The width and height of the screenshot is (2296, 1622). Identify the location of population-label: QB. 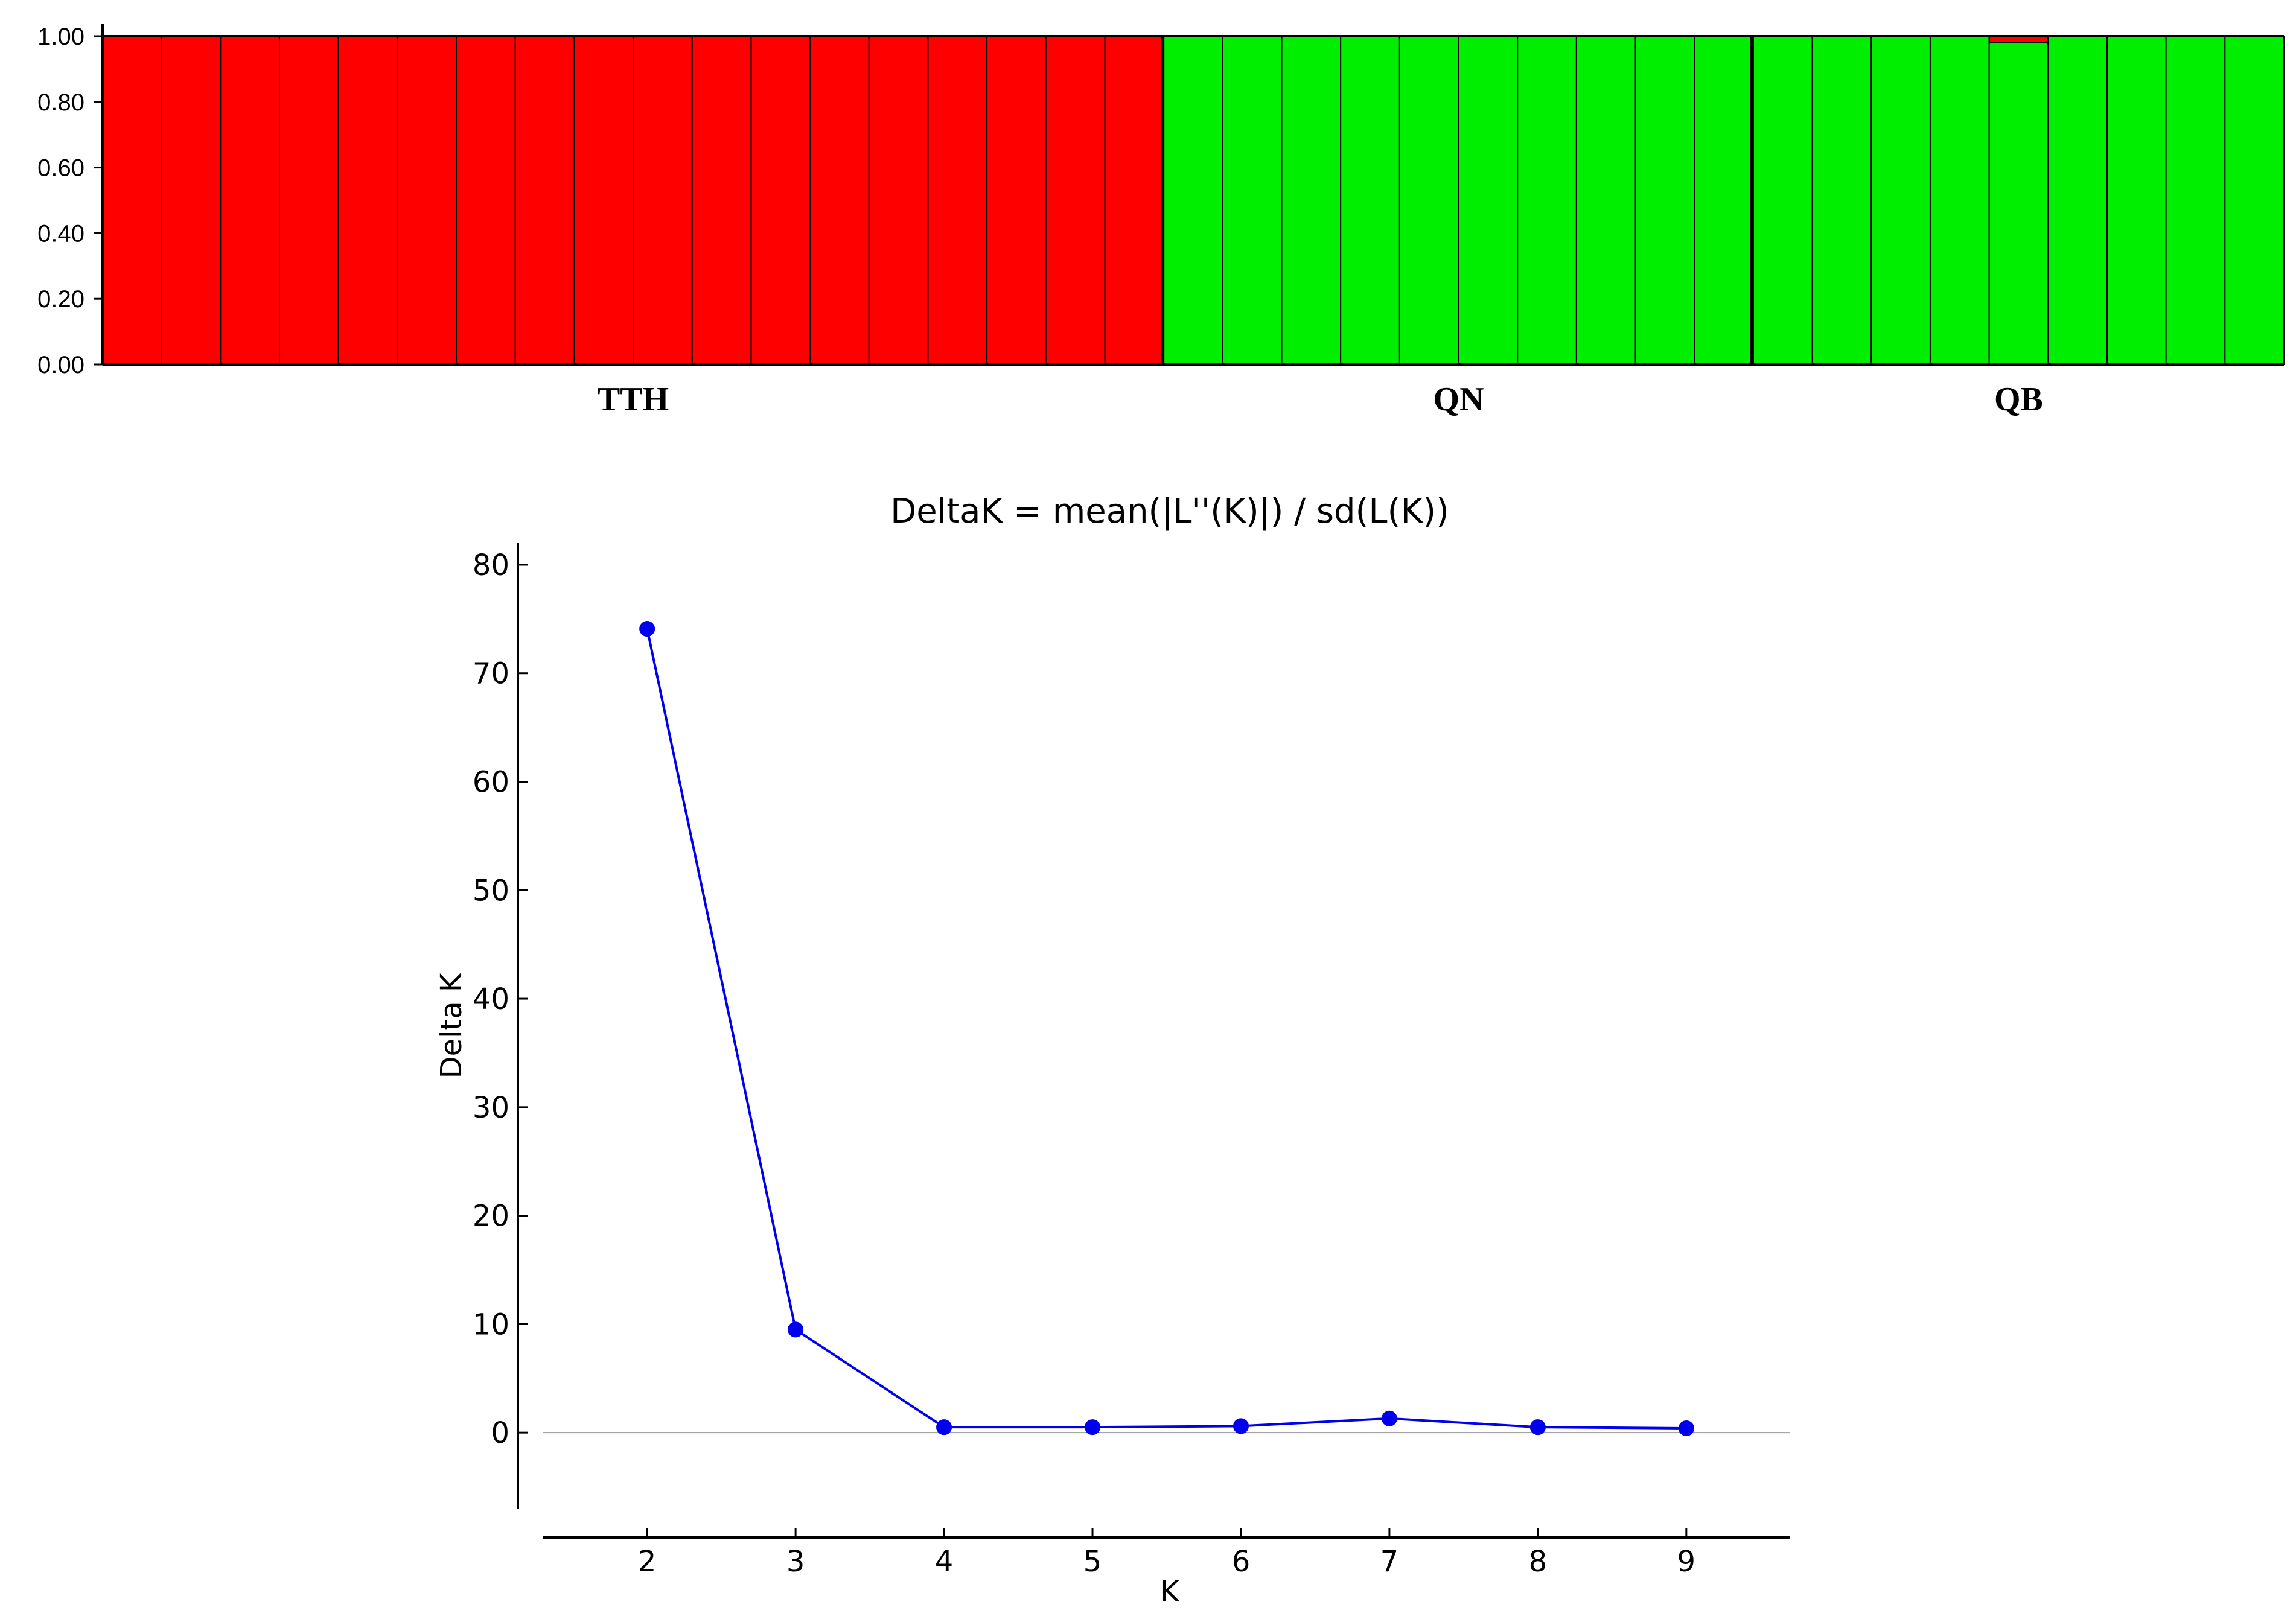
(2019, 399).